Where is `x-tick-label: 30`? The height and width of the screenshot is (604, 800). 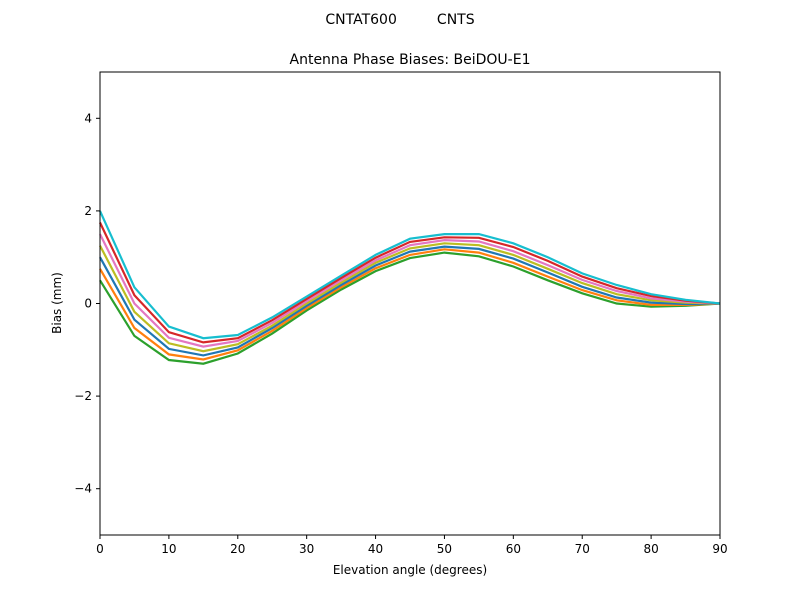
x-tick-label: 30 is located at coordinates (306, 549).